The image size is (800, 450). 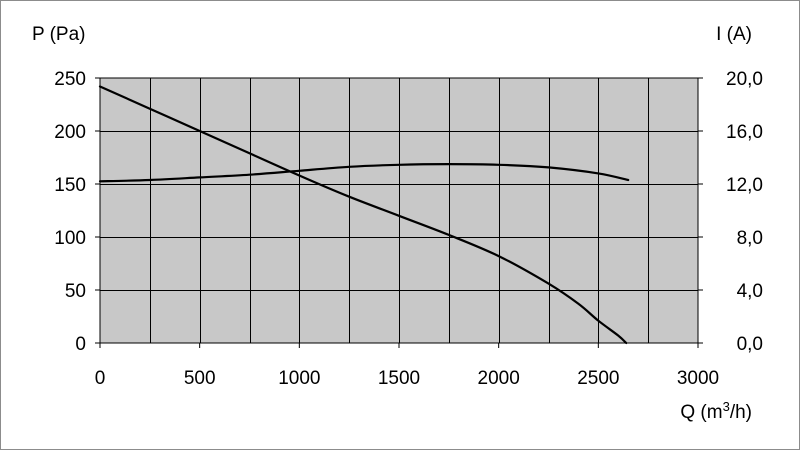 What do you see at coordinates (750, 238) in the screenshot?
I see `y-right-tick-label: 8,0` at bounding box center [750, 238].